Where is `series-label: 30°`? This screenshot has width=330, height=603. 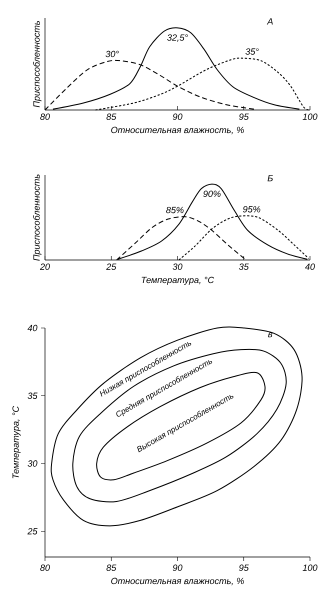
series-label: 30° is located at coordinates (112, 54).